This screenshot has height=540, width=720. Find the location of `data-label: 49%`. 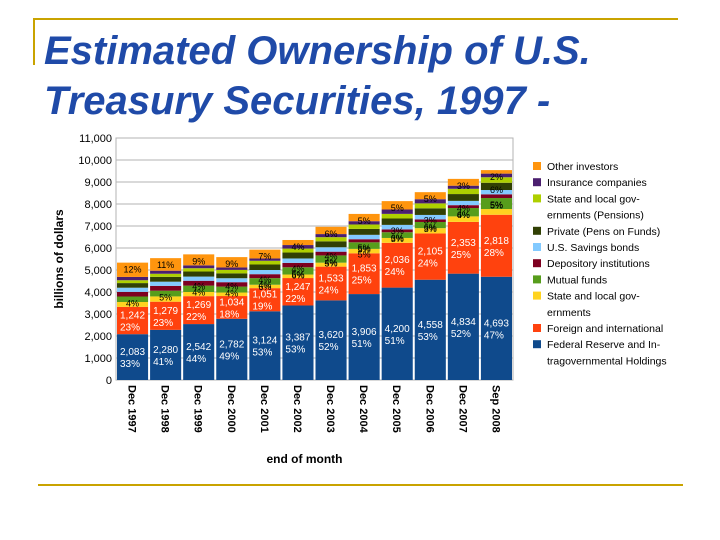

data-label: 49% is located at coordinates (229, 356).